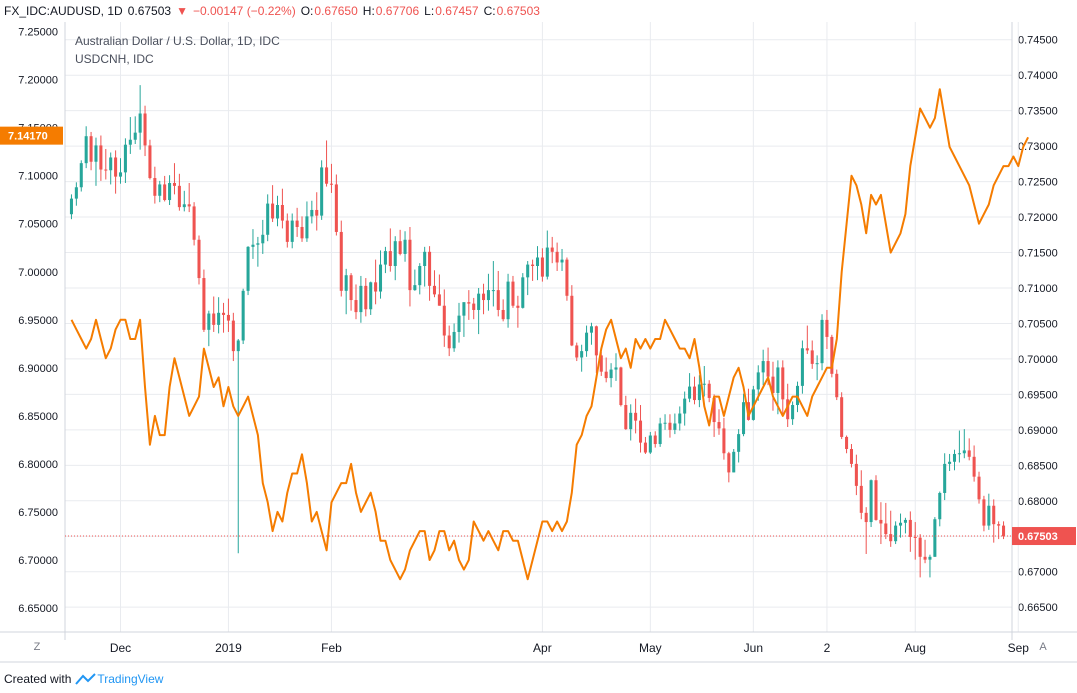 The height and width of the screenshot is (693, 1077). Describe the element at coordinates (1038, 289) in the screenshot. I see `right-axis-tick-label: 0.71000` at that location.